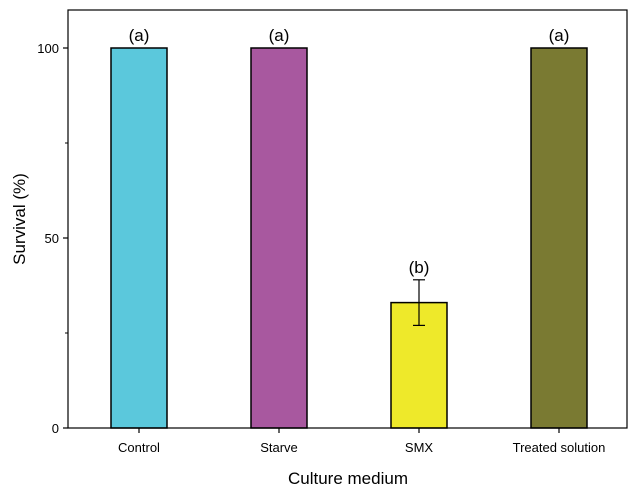 This screenshot has height=495, width=630. What do you see at coordinates (559, 447) in the screenshot?
I see `x-tick-label: Treated solution` at bounding box center [559, 447].